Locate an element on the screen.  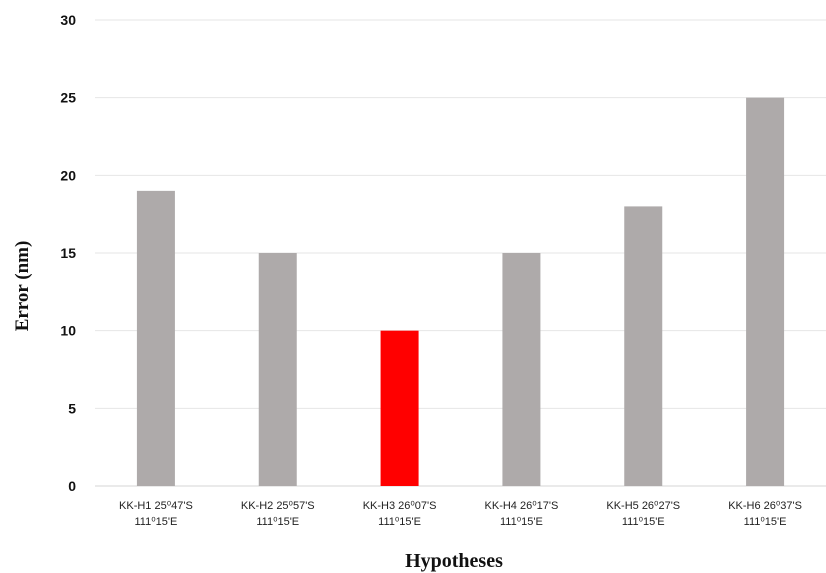
y-tick-label: 15 is located at coordinates (68, 253).